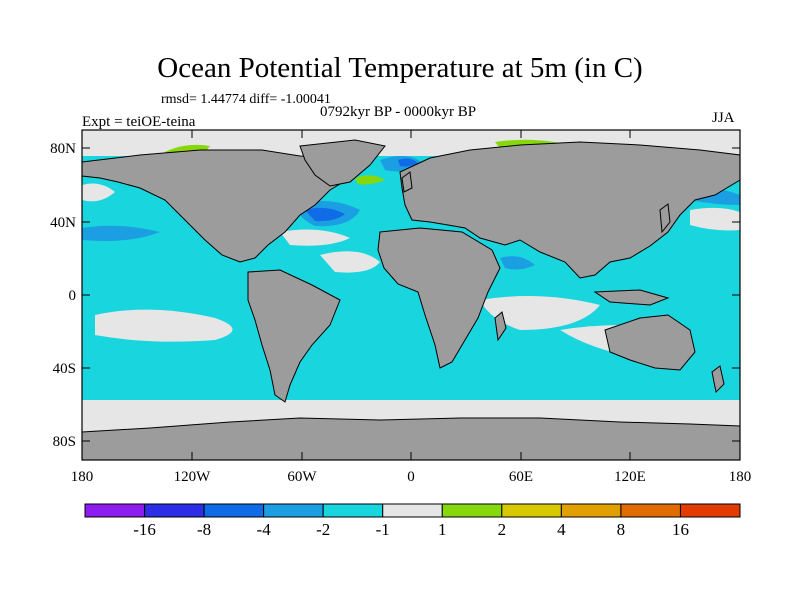 The width and height of the screenshot is (800, 600). What do you see at coordinates (63, 295) in the screenshot?
I see `lat-tick-labels: 80N 40N 0 40S 80S` at bounding box center [63, 295].